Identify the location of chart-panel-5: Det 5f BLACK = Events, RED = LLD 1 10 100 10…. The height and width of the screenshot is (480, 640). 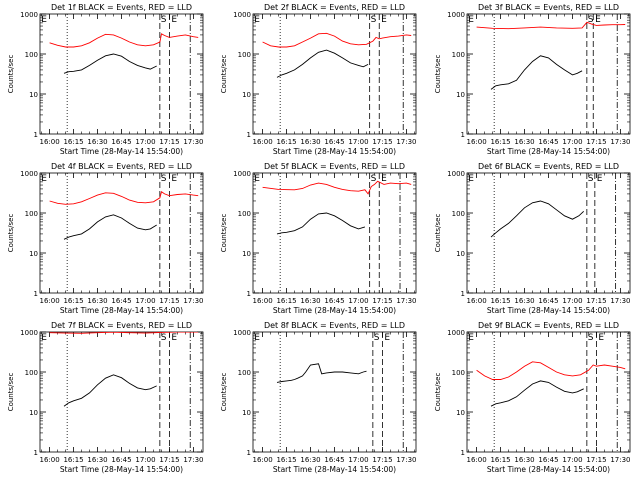
(318, 238).